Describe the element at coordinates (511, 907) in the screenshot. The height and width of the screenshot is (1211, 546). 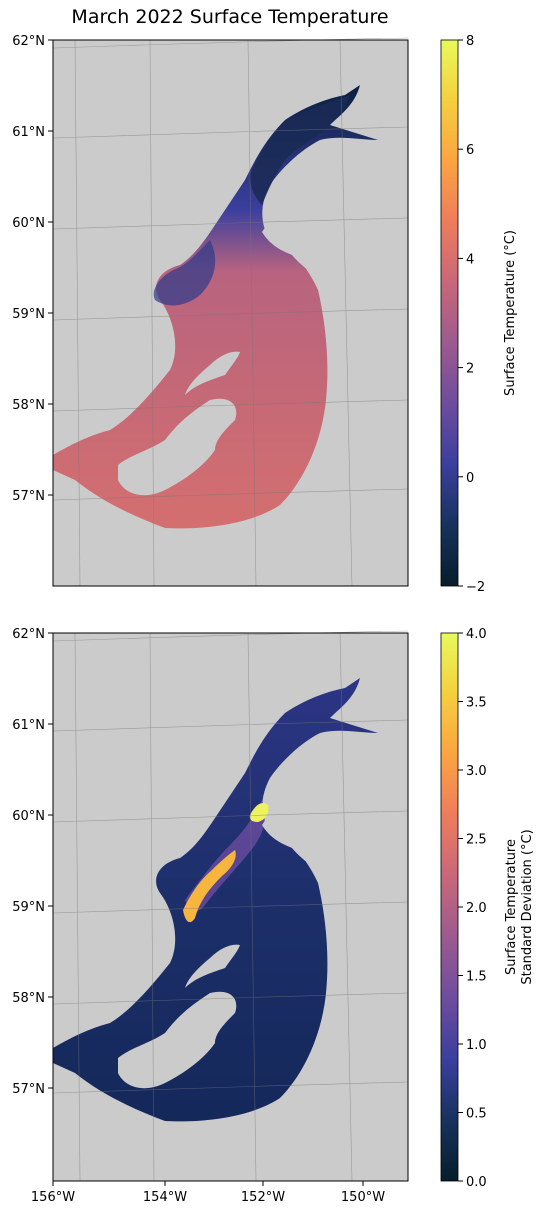
I see `colorbar-label-line1: Surface Temperature` at that location.